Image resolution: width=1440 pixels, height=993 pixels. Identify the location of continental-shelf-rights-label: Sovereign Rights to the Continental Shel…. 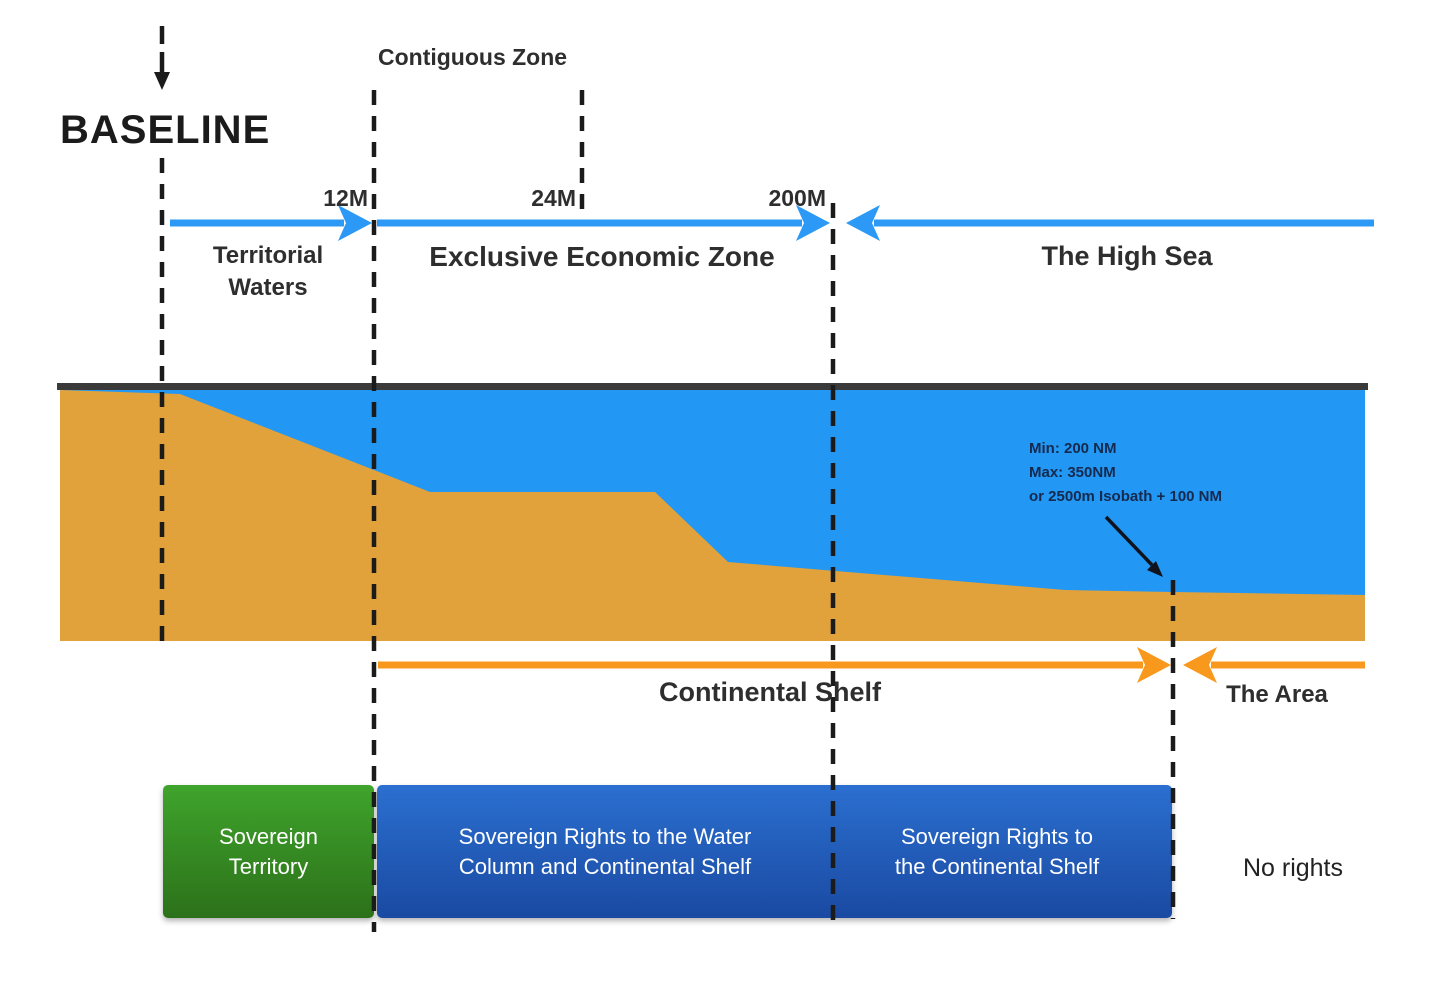
(997, 851).